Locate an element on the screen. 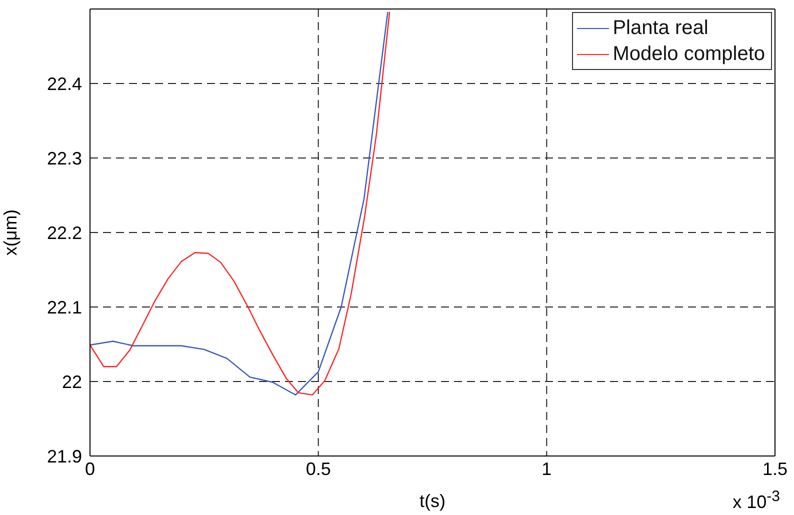 This screenshot has width=794, height=515. x-axis-title: t(s) is located at coordinates (433, 501).